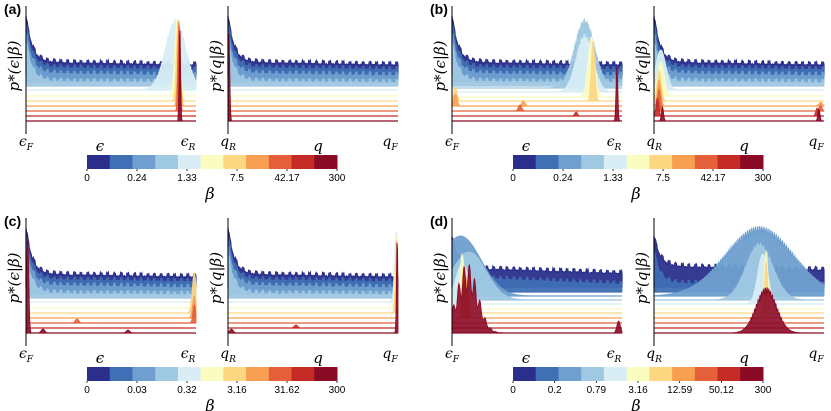 This screenshot has height=411, width=831. Describe the element at coordinates (439, 9) in the screenshot. I see `panel-label: (b)` at that location.